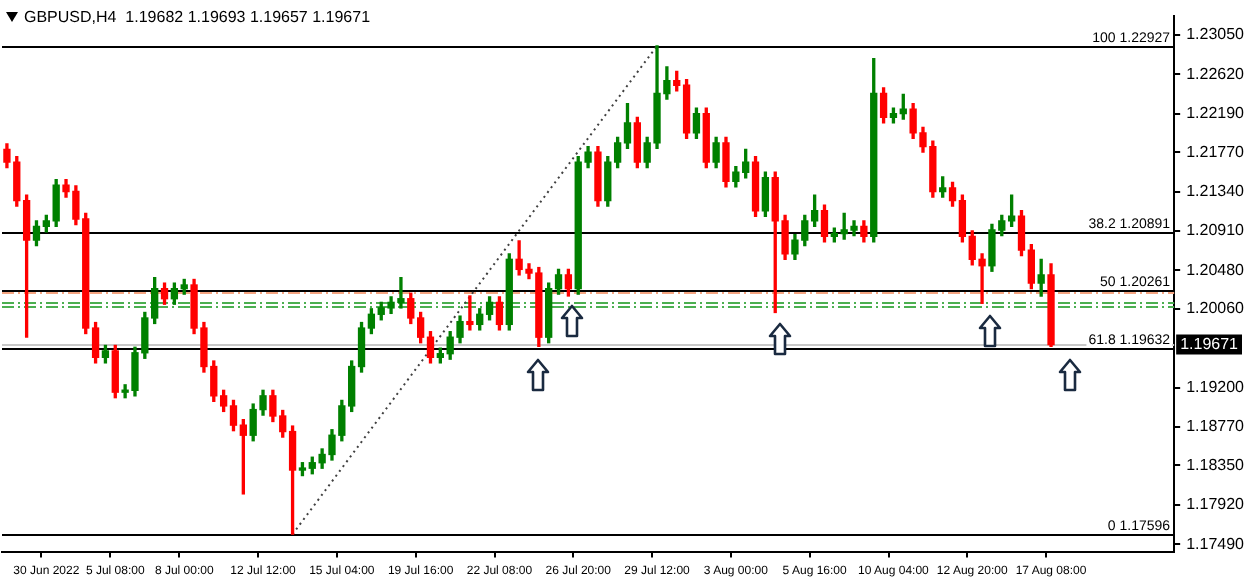  I want to click on y-tick-label: 1.19200, so click(1216, 387).